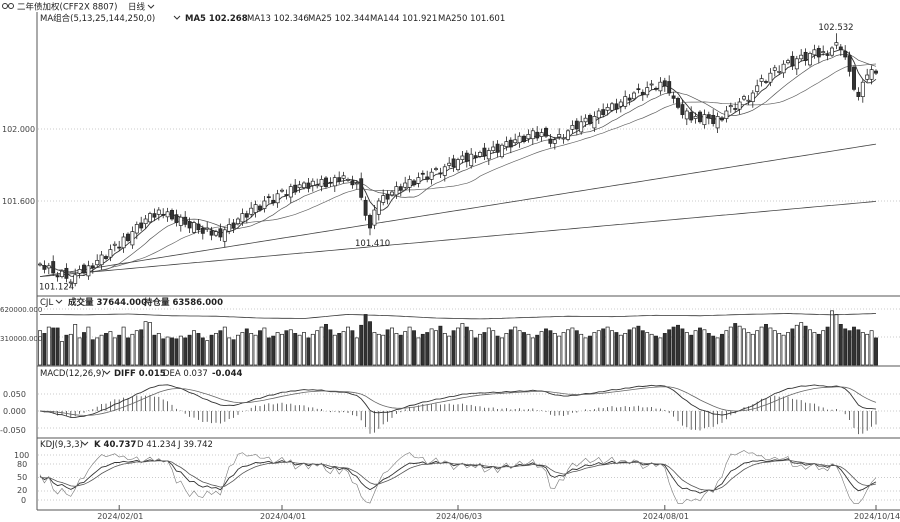  I want to click on price-tick-label: 101.600, so click(18, 201).